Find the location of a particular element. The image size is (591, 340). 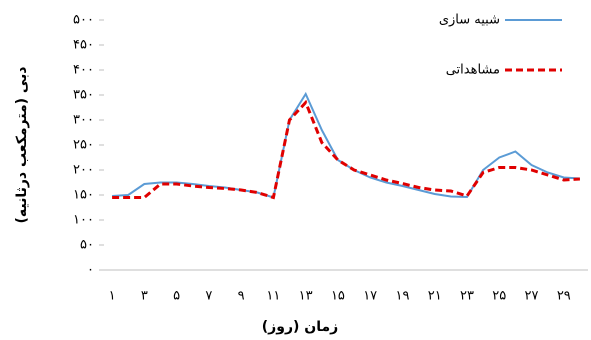

y-tick-label: ۱۵۰ is located at coordinates (83, 195).